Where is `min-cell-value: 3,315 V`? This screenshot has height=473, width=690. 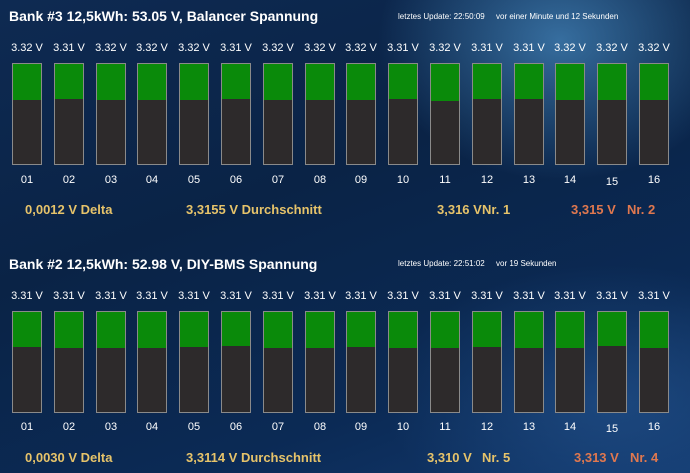 min-cell-value: 3,315 V is located at coordinates (593, 209).